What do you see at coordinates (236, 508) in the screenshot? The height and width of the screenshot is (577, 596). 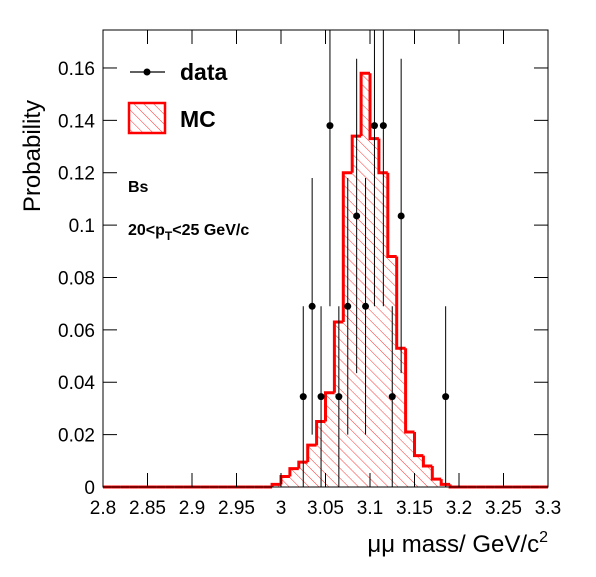 I see `x-tick-label: 2.95` at bounding box center [236, 508].